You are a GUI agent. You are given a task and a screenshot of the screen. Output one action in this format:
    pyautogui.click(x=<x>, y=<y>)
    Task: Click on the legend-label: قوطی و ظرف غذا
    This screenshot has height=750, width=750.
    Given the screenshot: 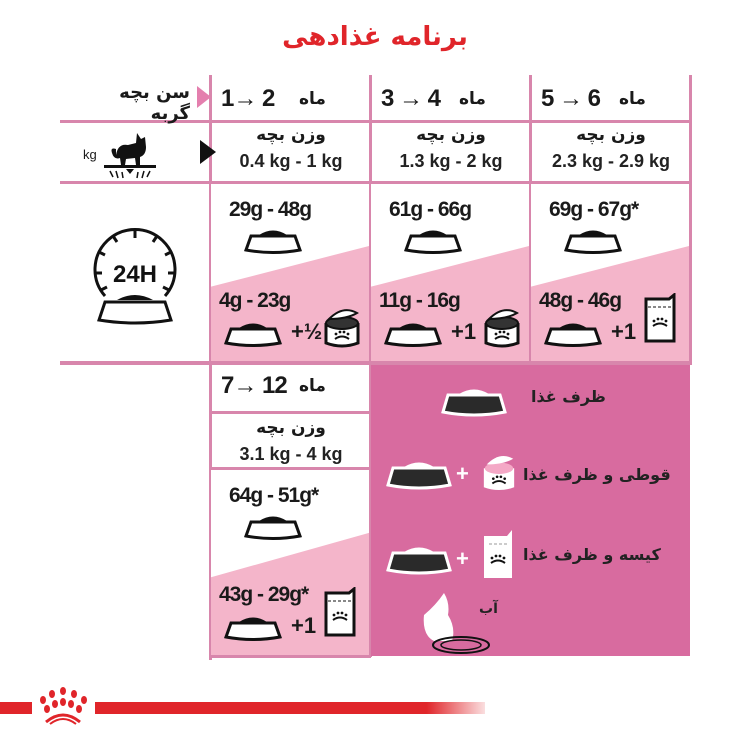 What is the action you would take?
    pyautogui.click(x=597, y=474)
    